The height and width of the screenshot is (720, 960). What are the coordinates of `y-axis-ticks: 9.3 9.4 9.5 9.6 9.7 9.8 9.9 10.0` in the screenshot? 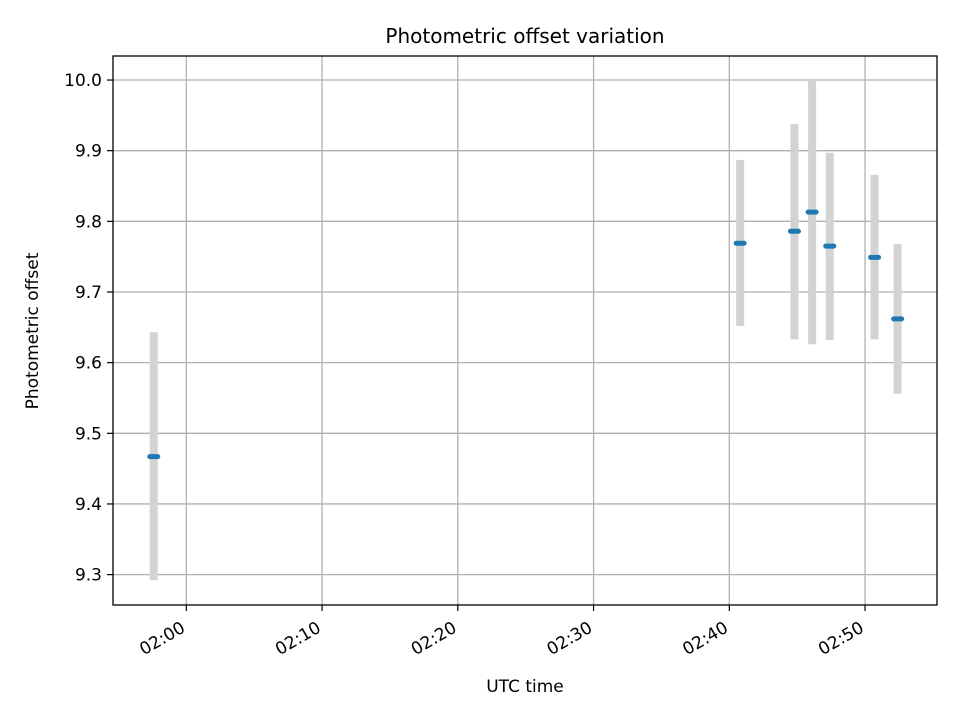 It's located at (88, 328).